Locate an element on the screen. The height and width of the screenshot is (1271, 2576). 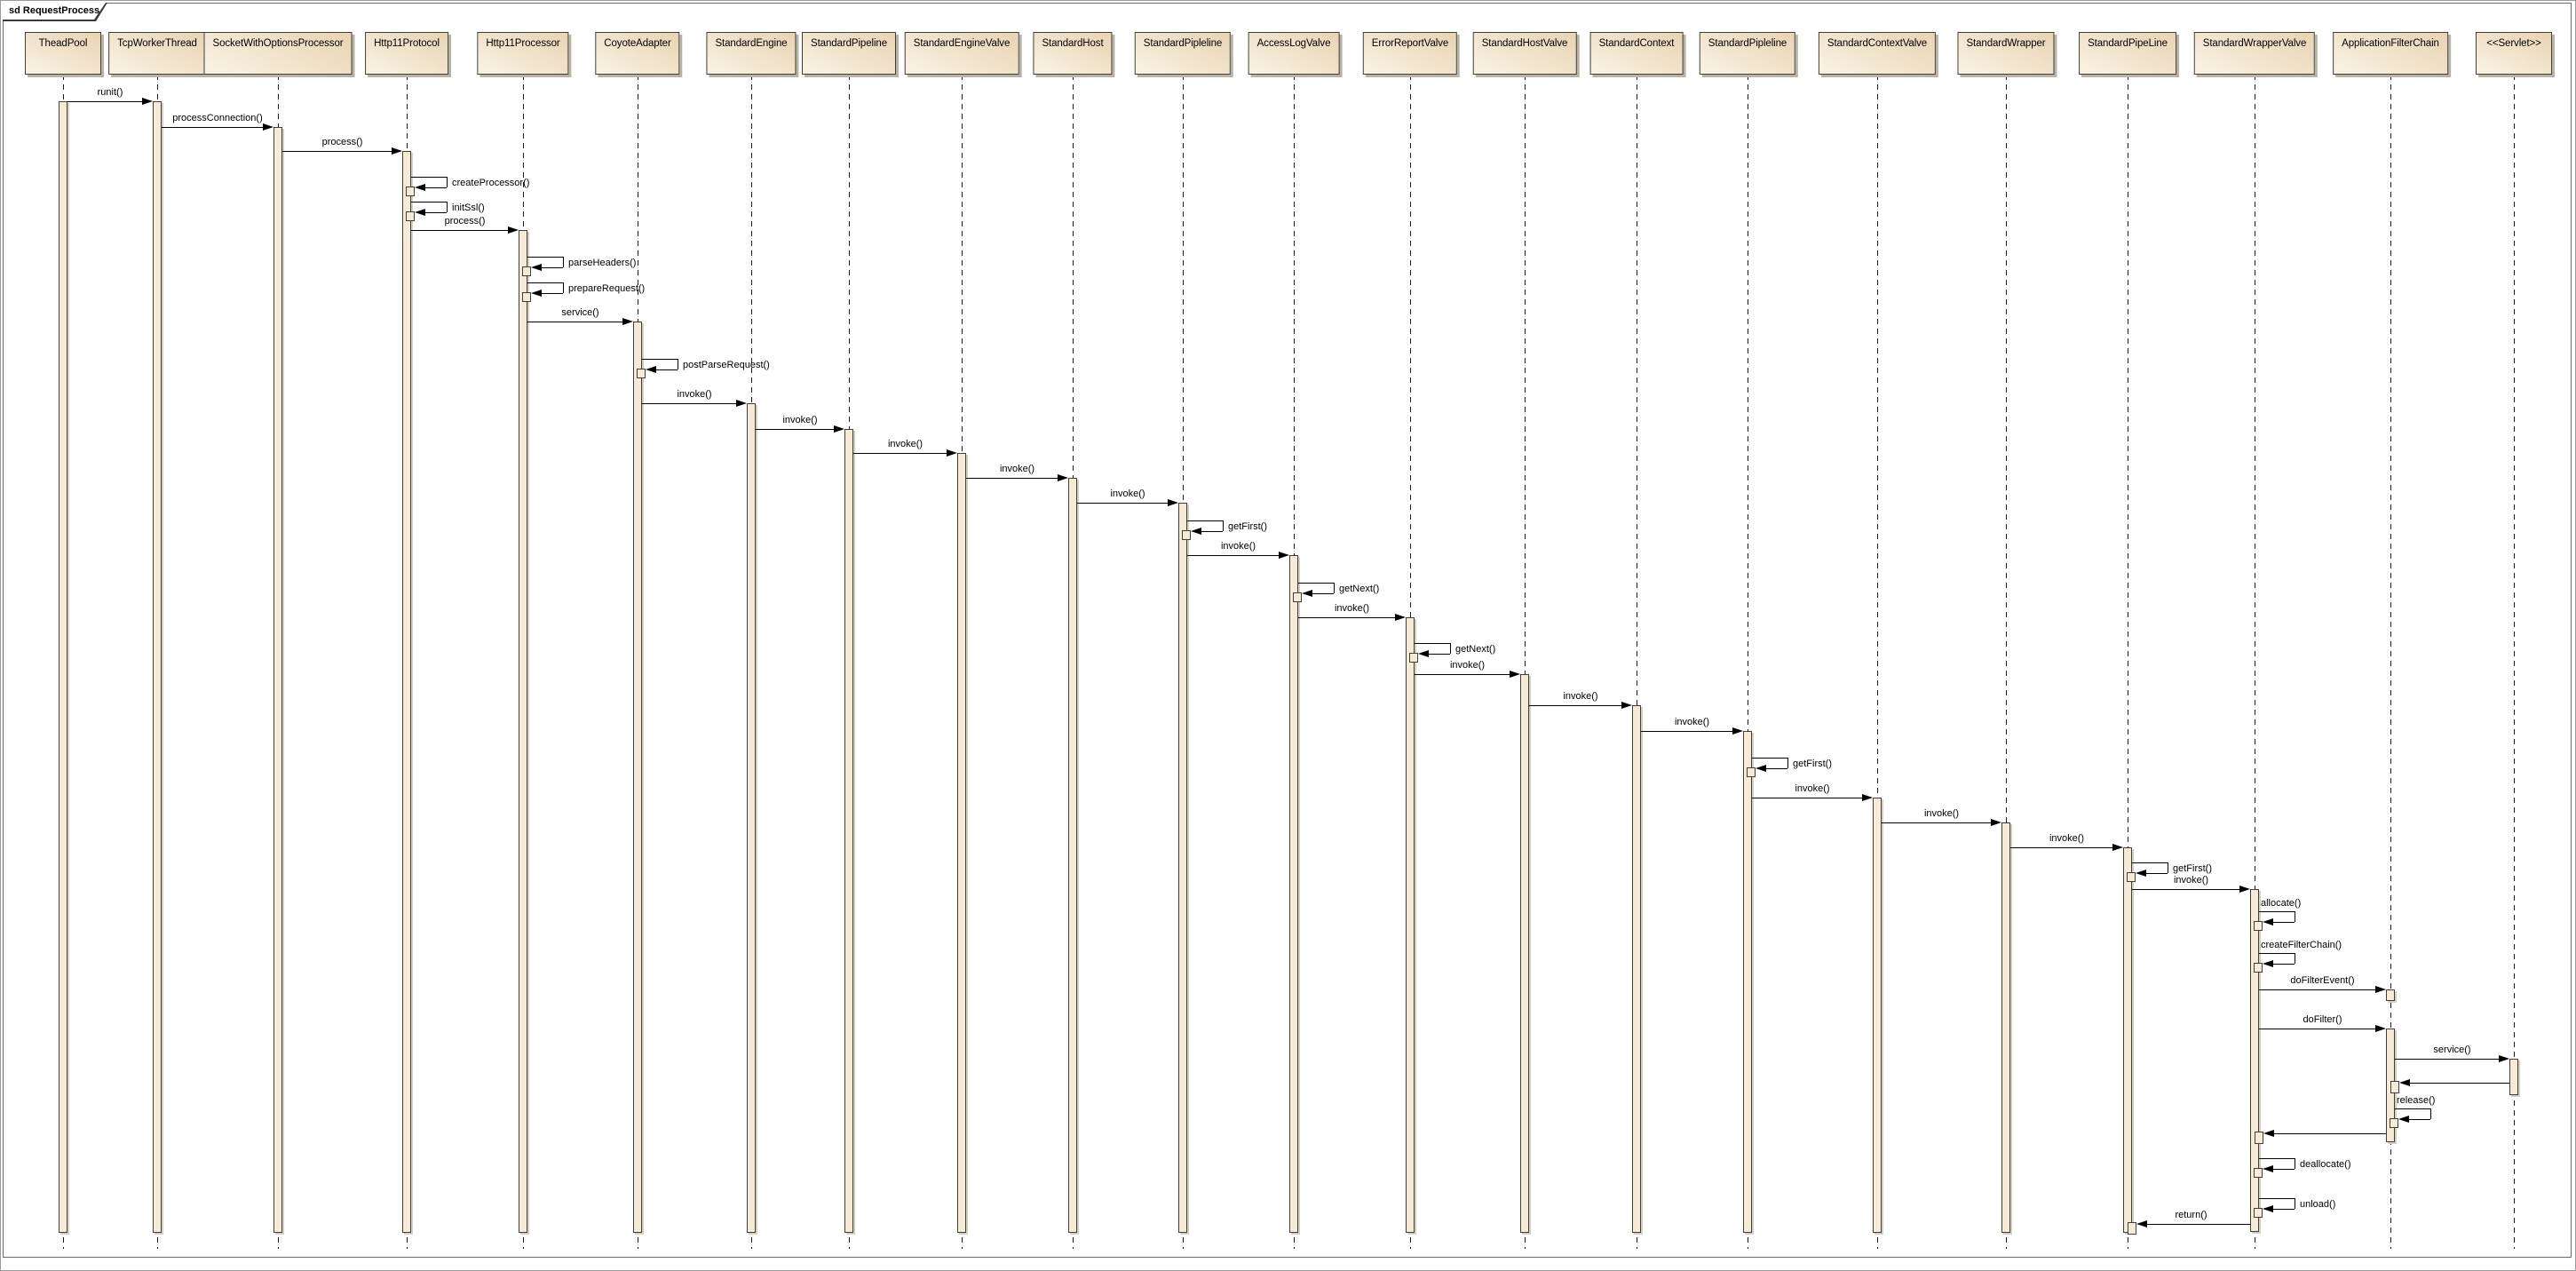
lifeline-header-coyoteadapter: CoyoteAdapter is located at coordinates (638, 54).